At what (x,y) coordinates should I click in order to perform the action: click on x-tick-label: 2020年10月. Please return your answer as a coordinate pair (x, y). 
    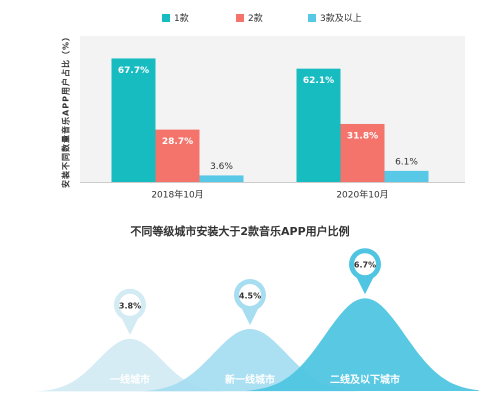
    Looking at the image, I should click on (362, 195).